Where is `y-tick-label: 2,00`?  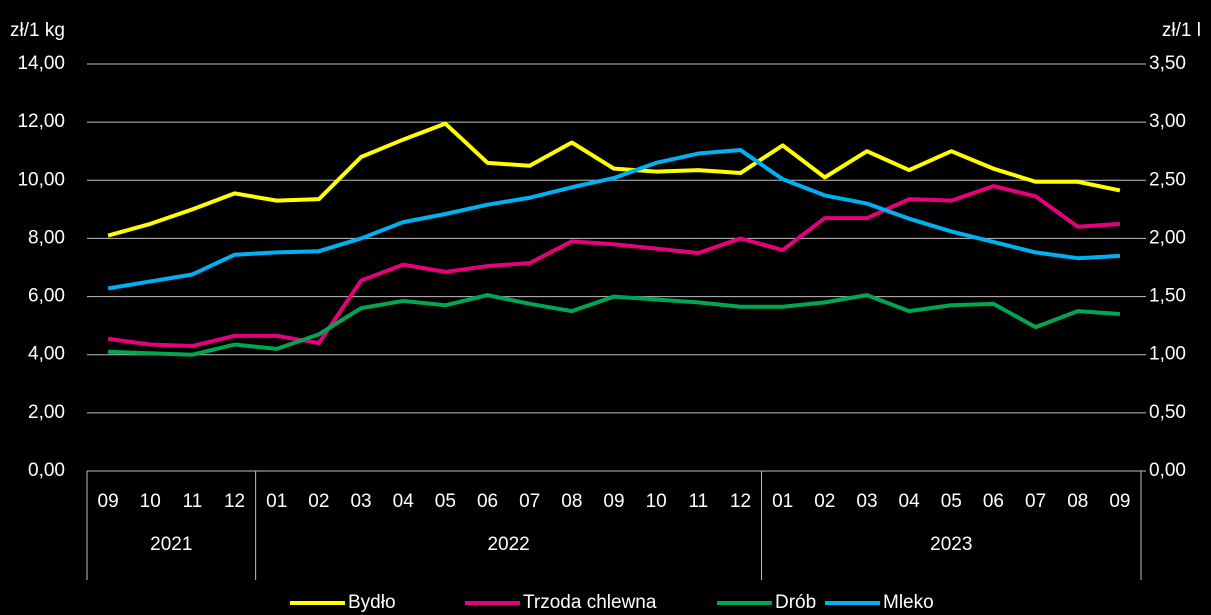
y-tick-label: 2,00 is located at coordinates (46, 412).